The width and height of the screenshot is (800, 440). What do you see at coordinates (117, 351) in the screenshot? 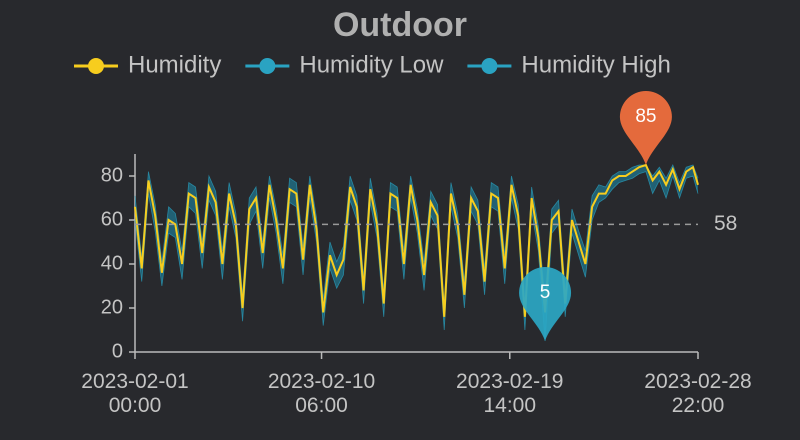
I see `y-tick-label: 0` at bounding box center [117, 351].